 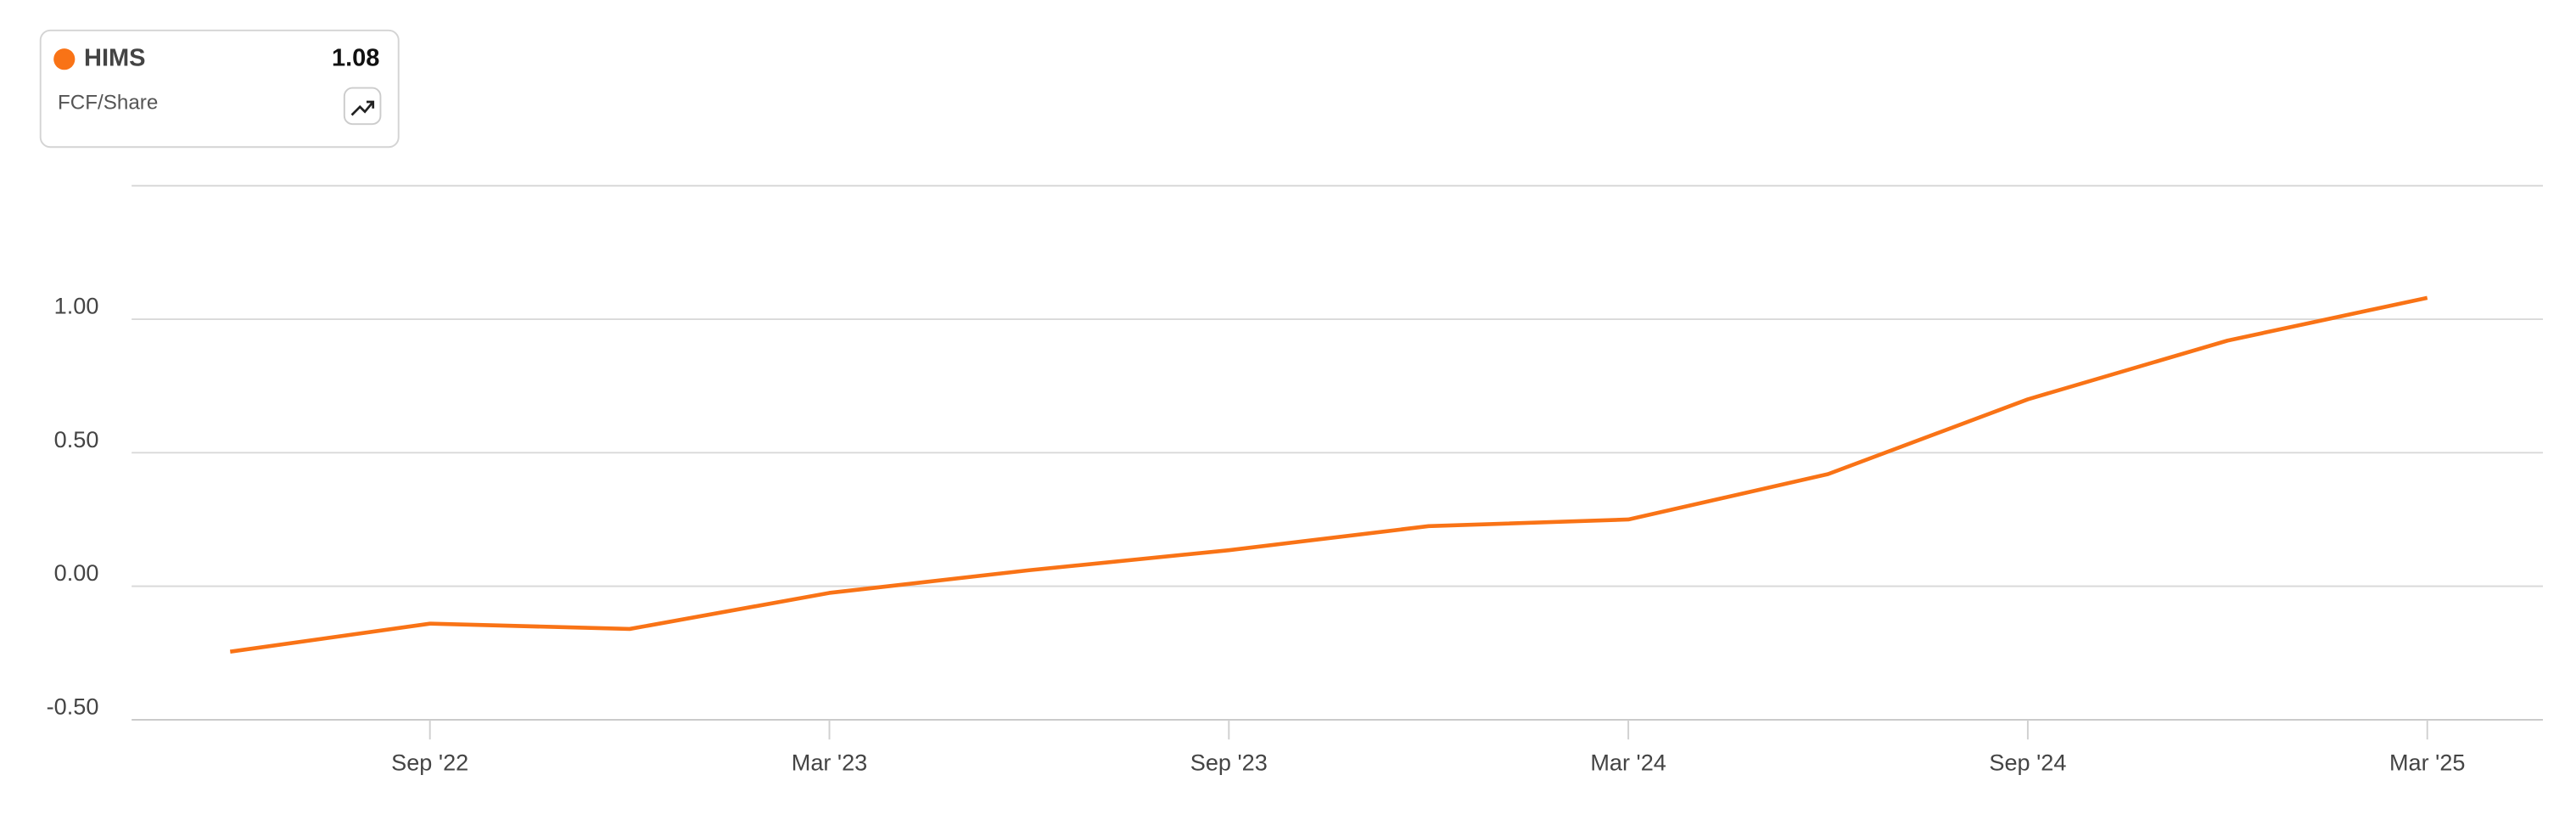 I want to click on legend-value: 1.08, so click(x=356, y=57).